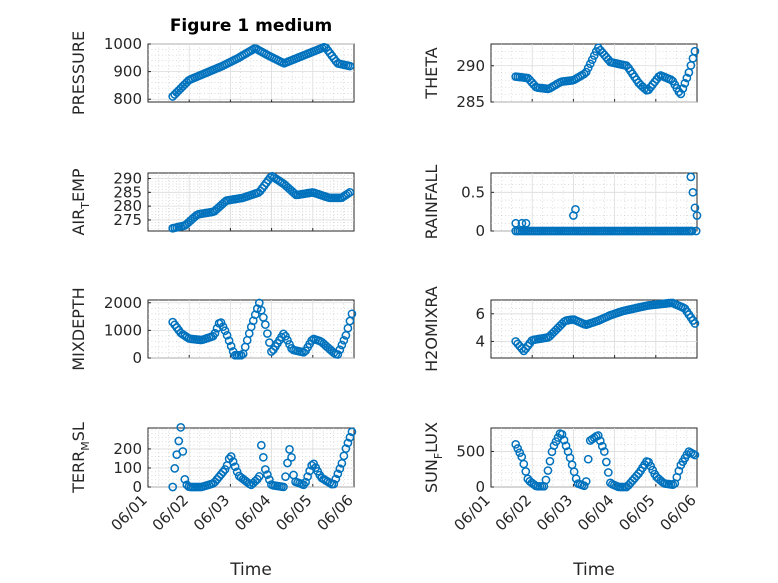  Describe the element at coordinates (127, 192) in the screenshot. I see `air_temp-y-tick-label: 285` at that location.